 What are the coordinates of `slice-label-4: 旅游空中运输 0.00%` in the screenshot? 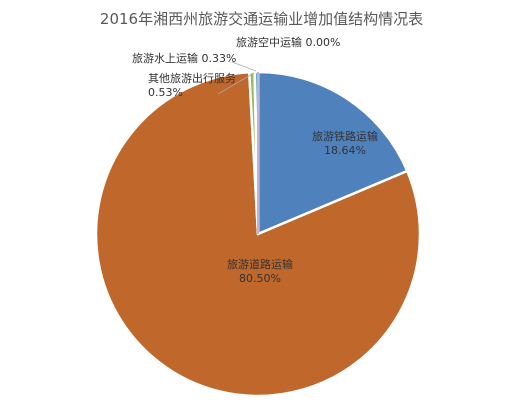 It's located at (288, 42).